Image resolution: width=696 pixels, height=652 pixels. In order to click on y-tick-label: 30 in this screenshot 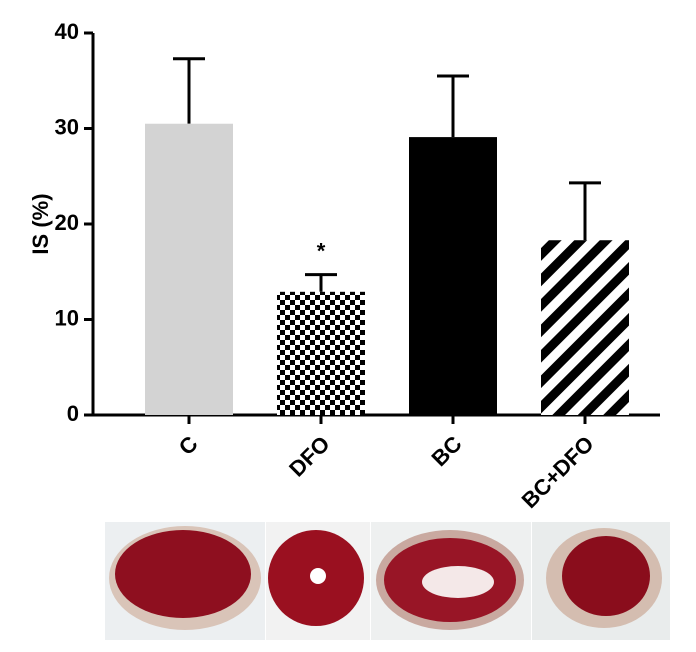, I will do `click(67, 126)`.